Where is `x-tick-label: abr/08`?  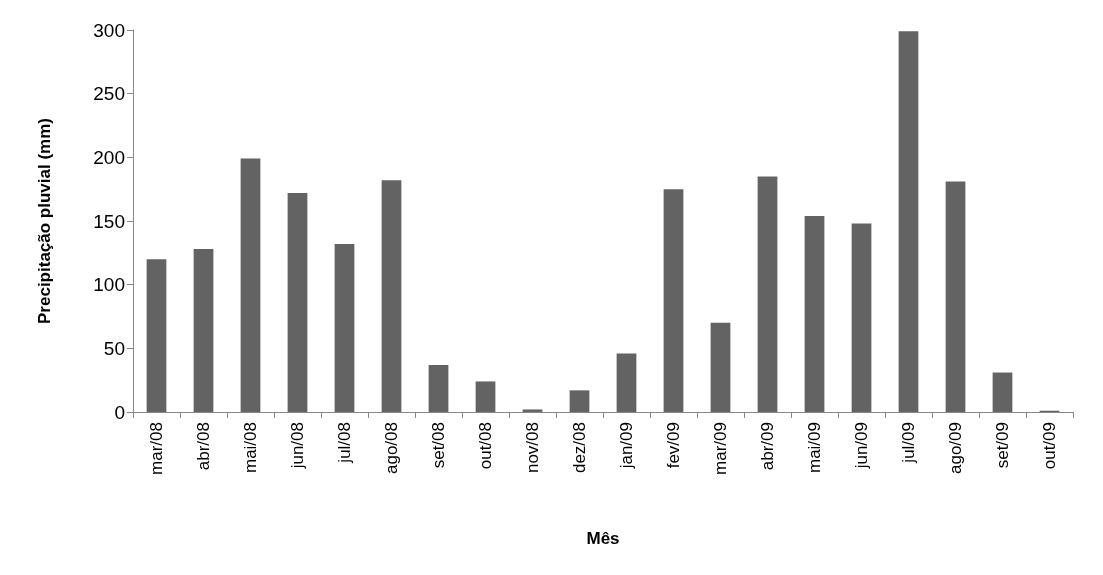
x-tick-label: abr/08 is located at coordinates (203, 446).